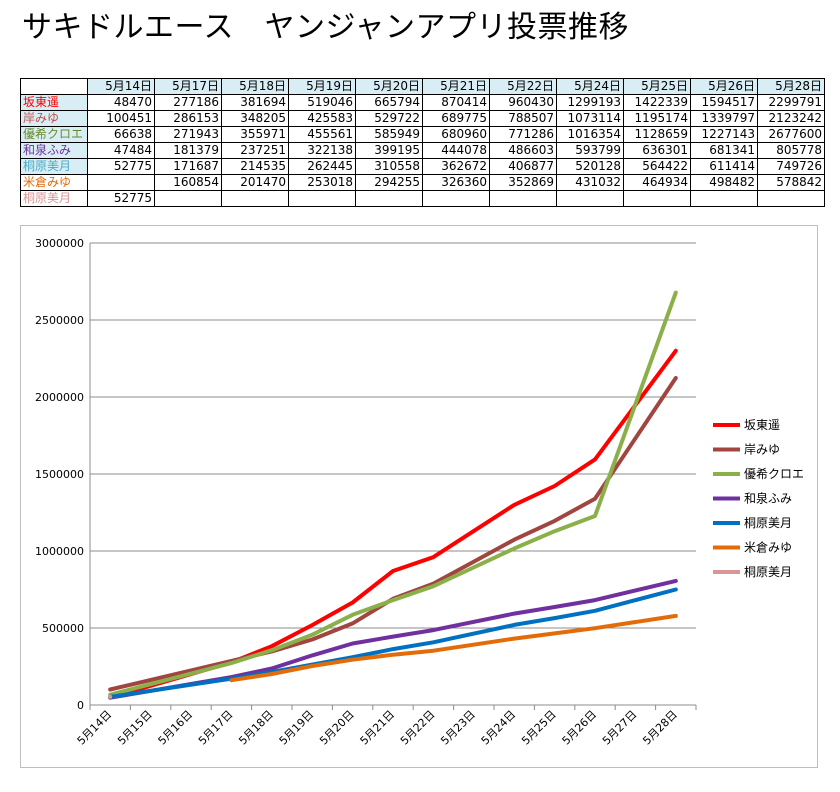 The image size is (840, 792). I want to click on x-tick-label: 5月14日, so click(95, 728).